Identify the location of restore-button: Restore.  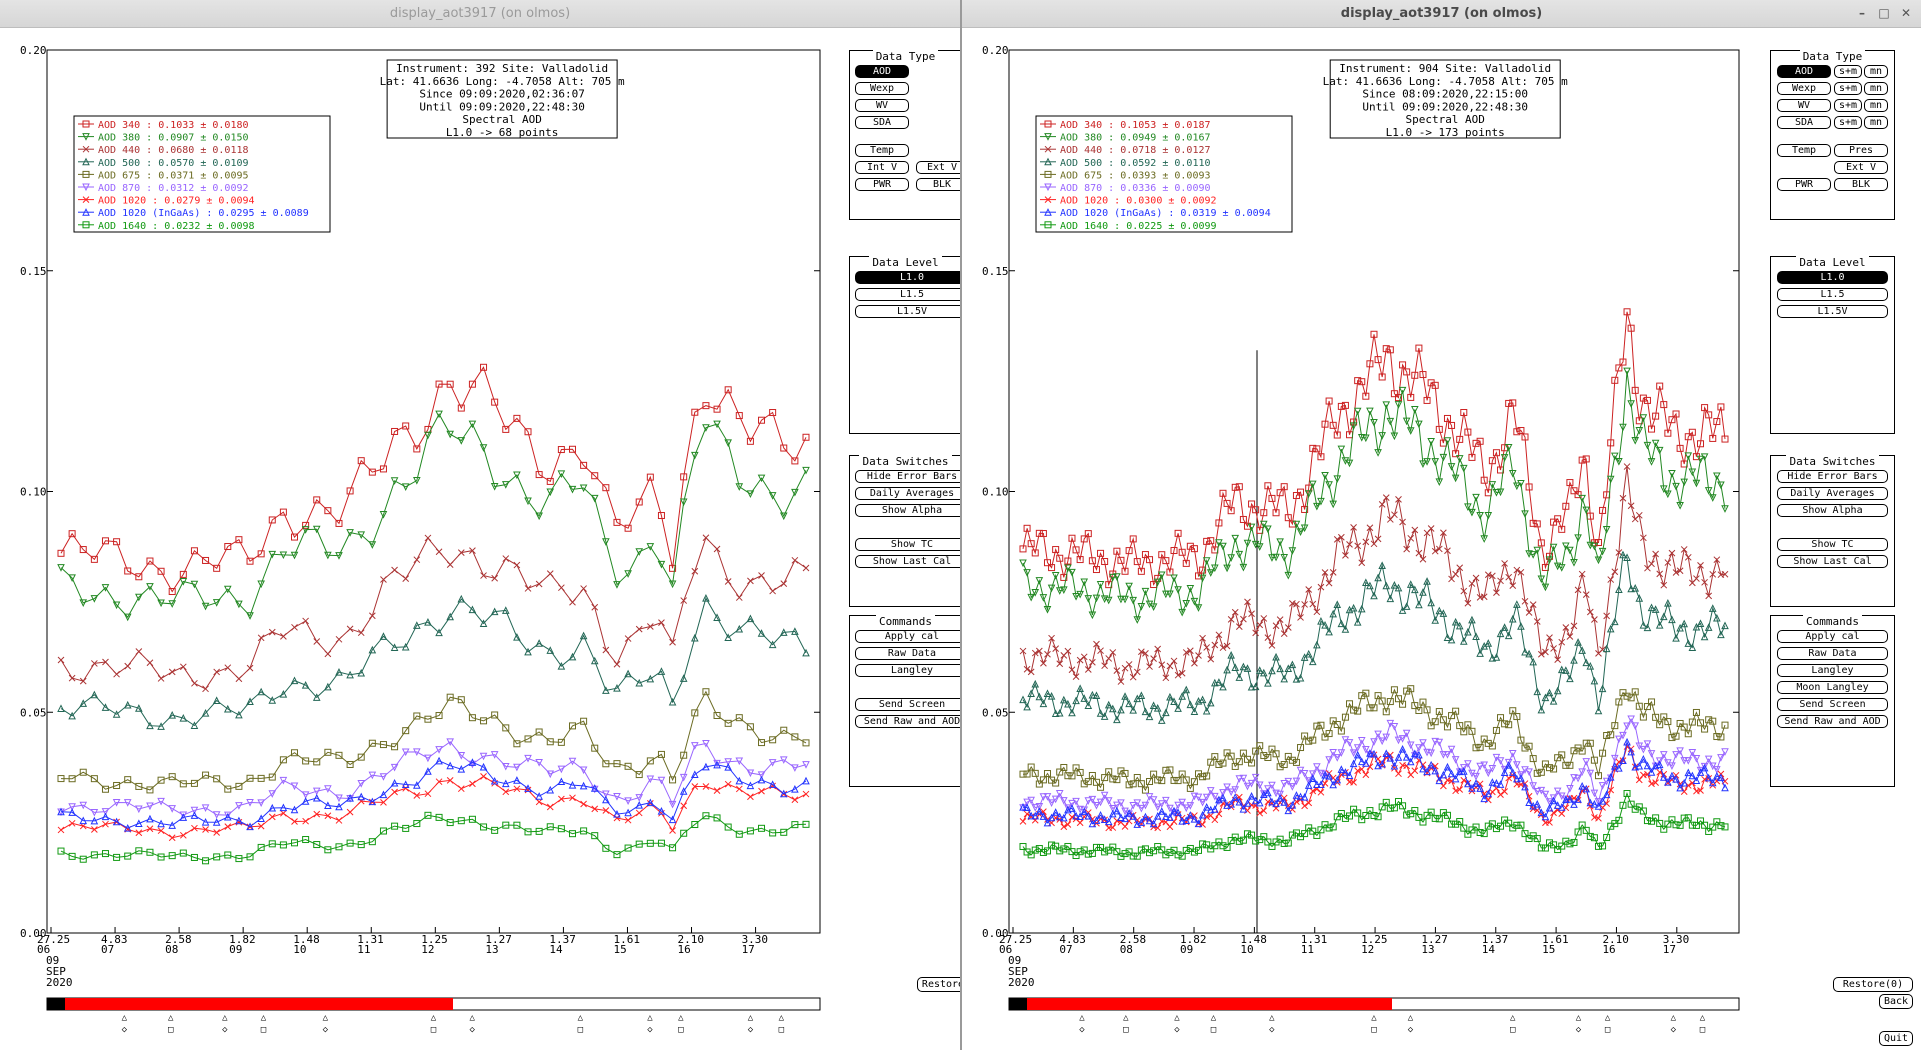
(938, 984).